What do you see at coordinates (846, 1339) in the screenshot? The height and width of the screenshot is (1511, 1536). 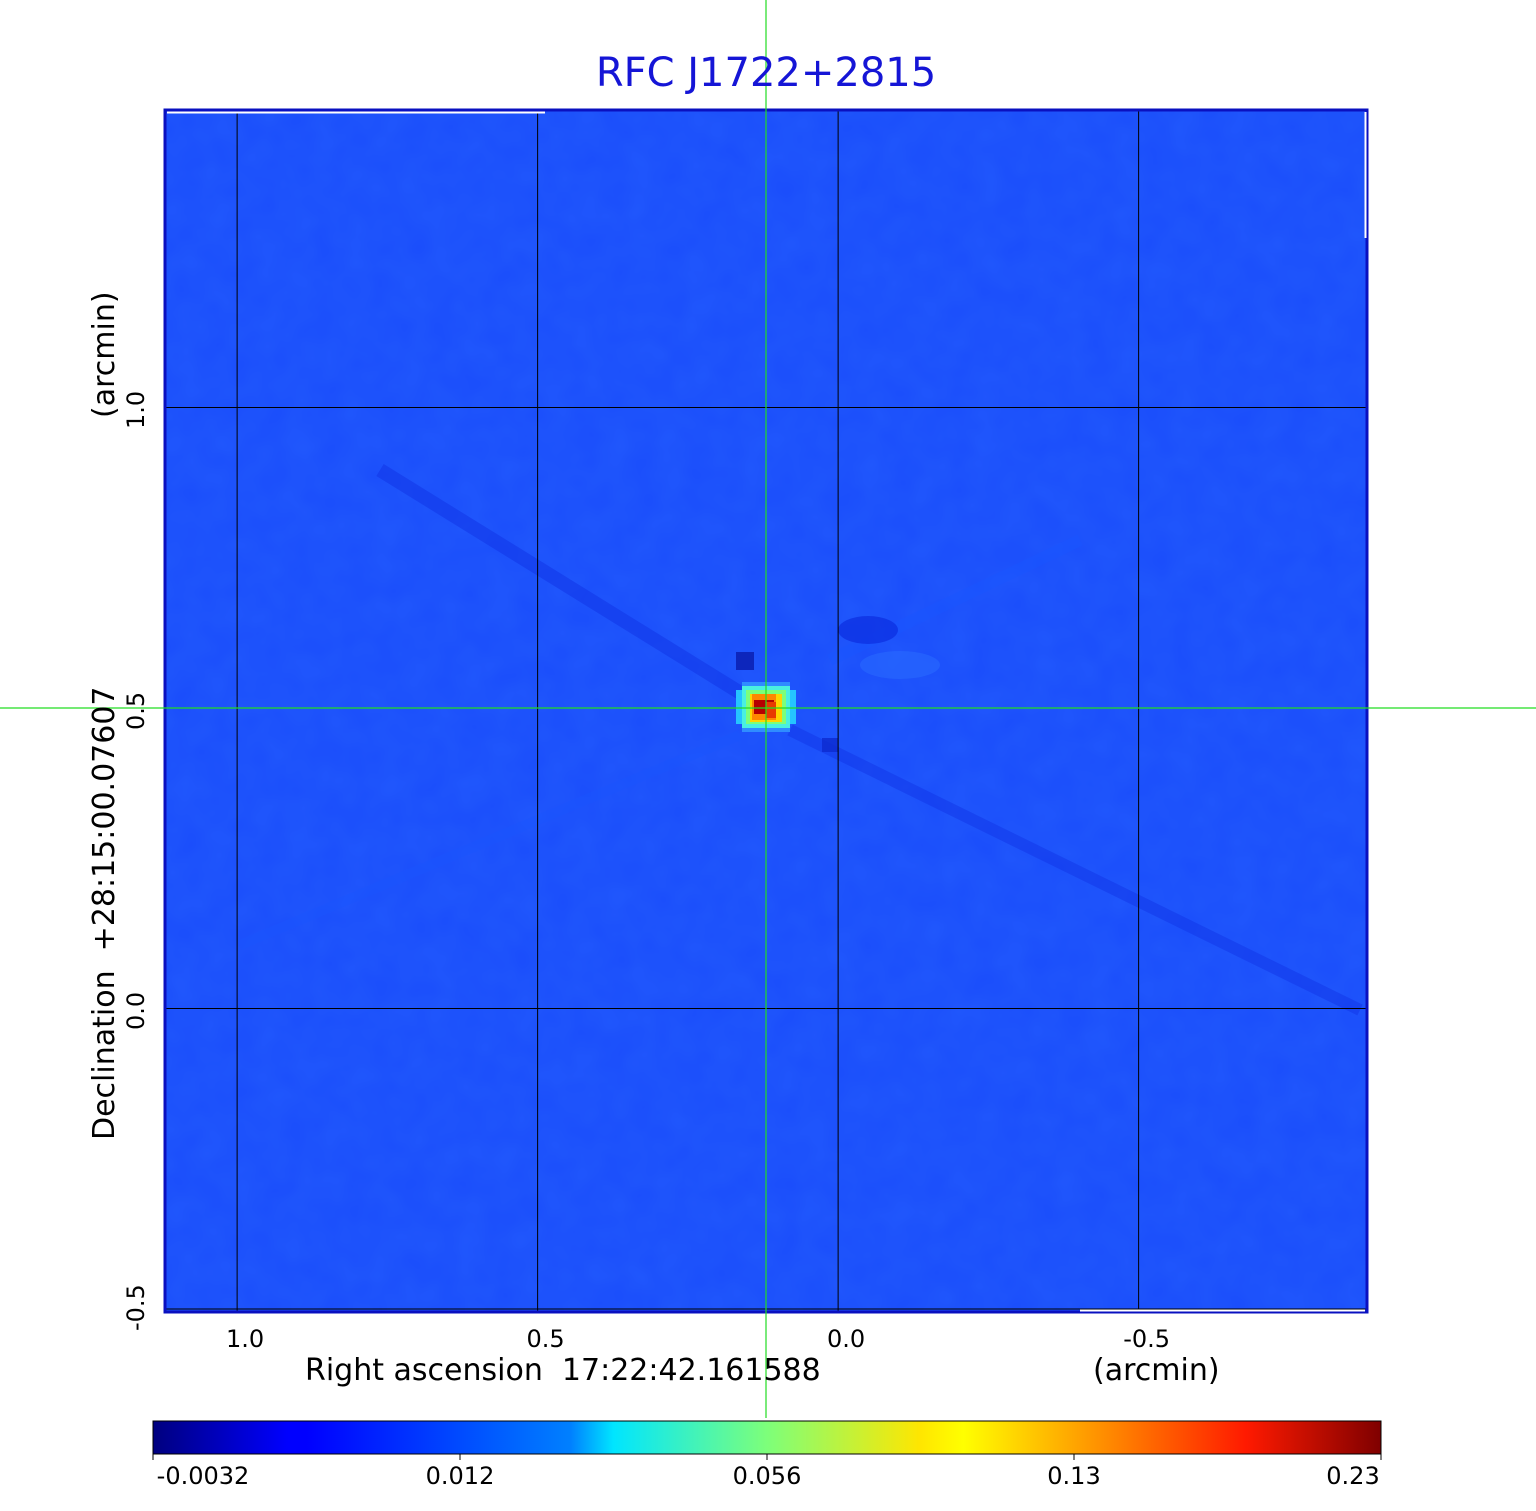 I see `x-tick-label: 0.0` at bounding box center [846, 1339].